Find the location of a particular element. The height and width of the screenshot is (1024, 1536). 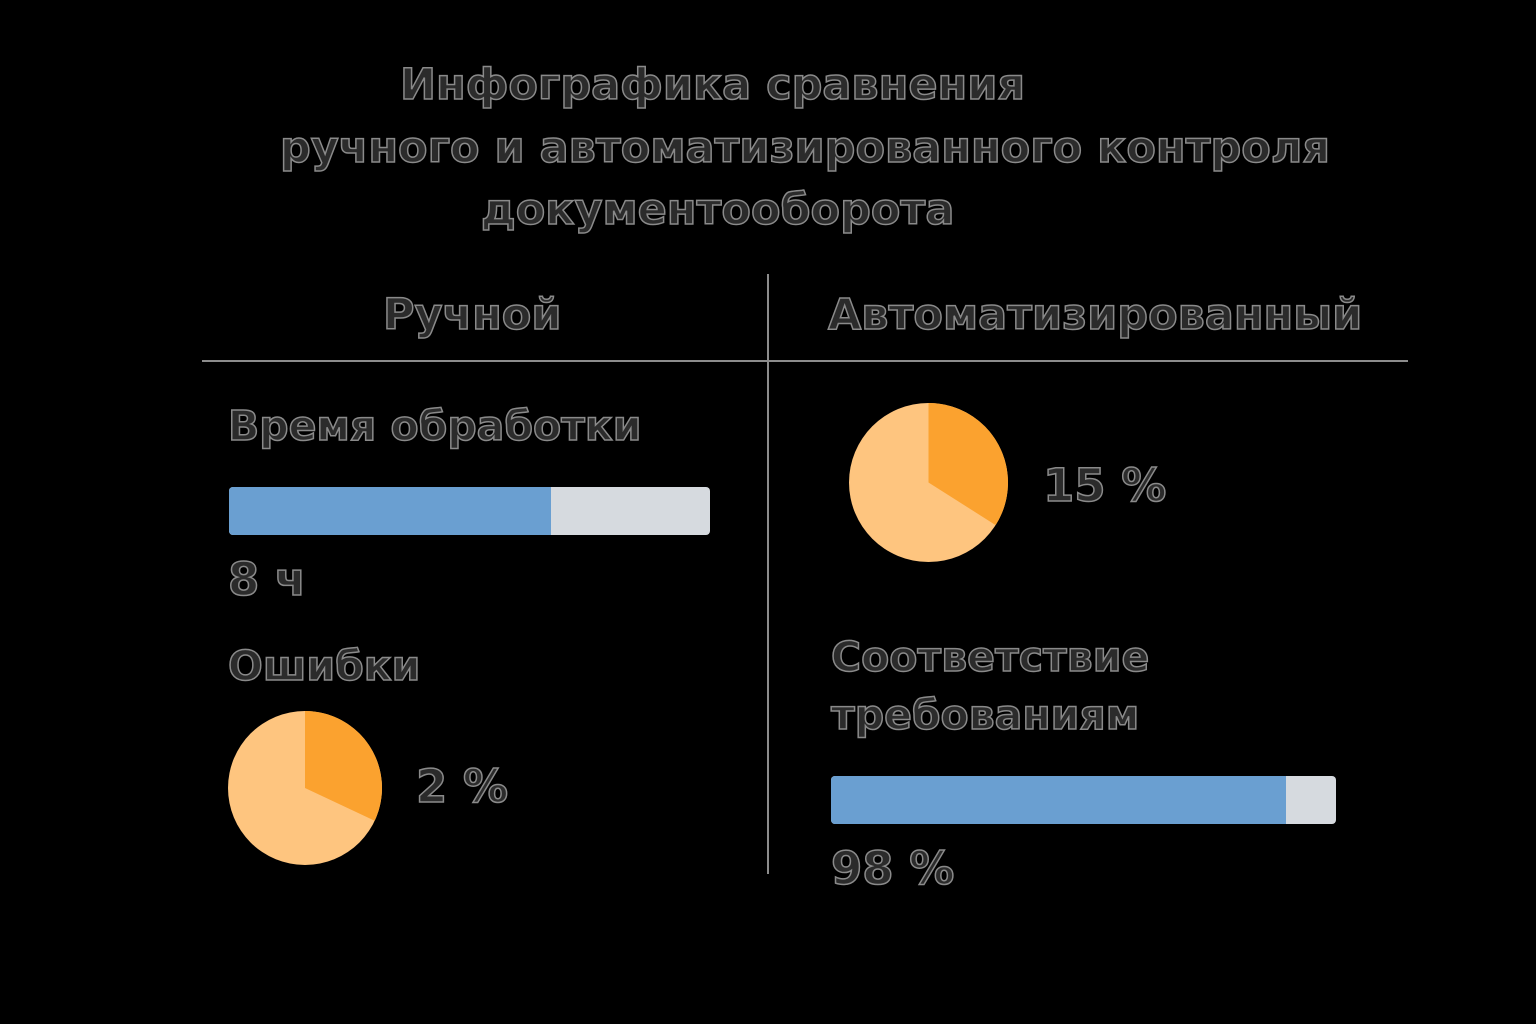

processing-time-value: 8 ч is located at coordinates (266, 579).